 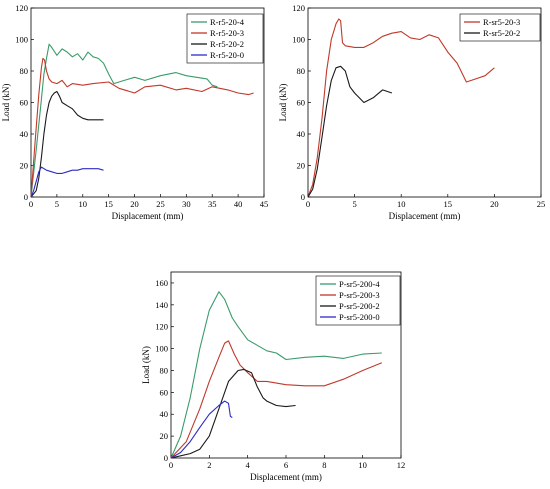 What do you see at coordinates (248, 465) in the screenshot?
I see `x-tick-label: 4` at bounding box center [248, 465].